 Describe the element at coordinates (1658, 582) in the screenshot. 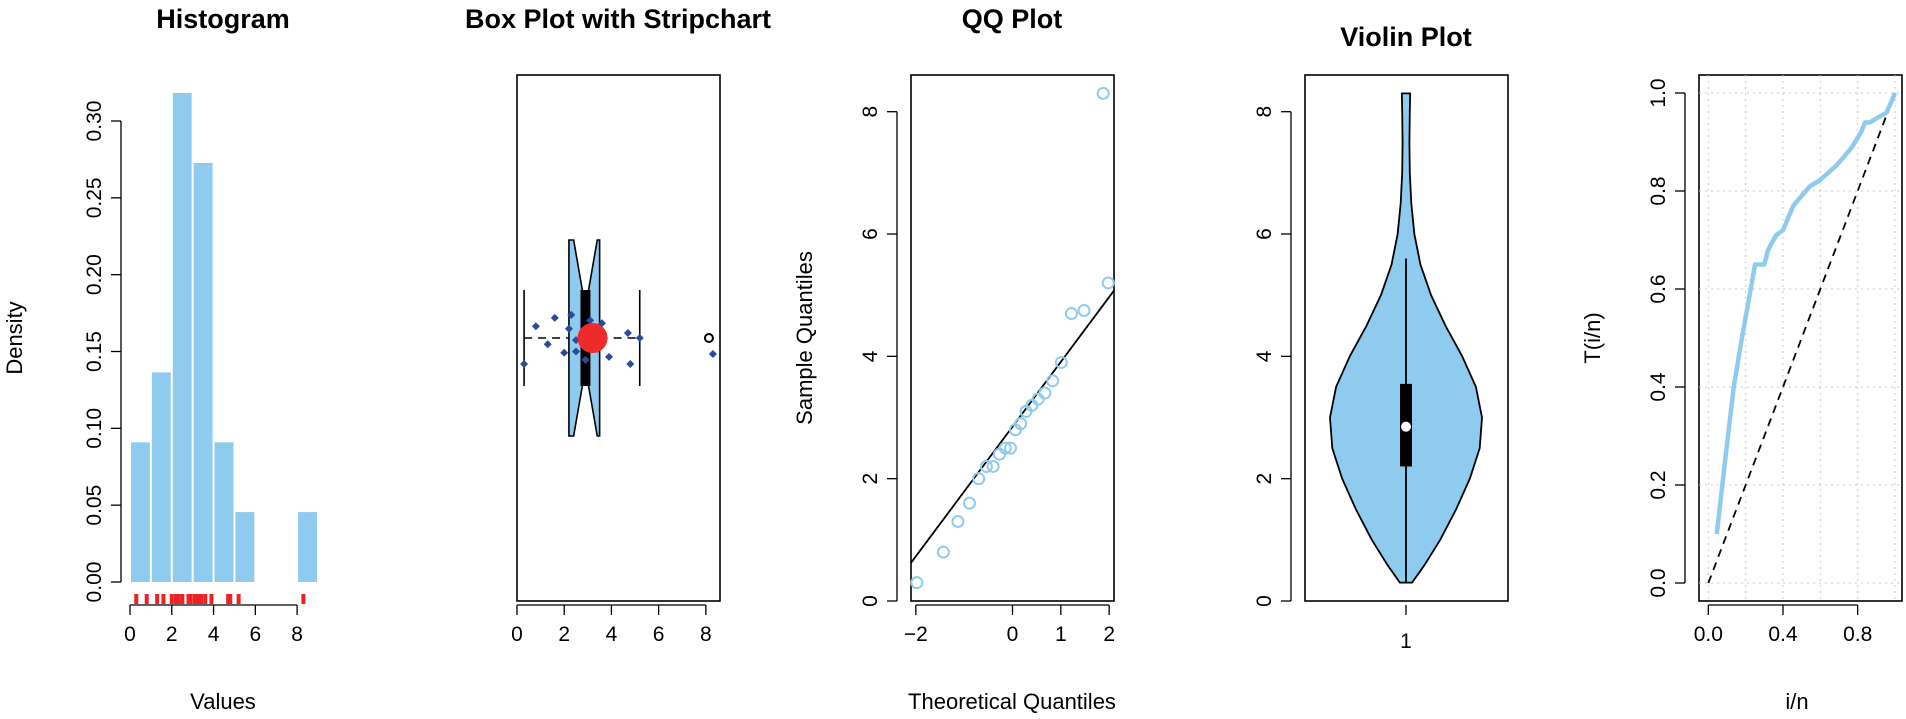

I see `ttt-y-tick-label: 0.0` at that location.